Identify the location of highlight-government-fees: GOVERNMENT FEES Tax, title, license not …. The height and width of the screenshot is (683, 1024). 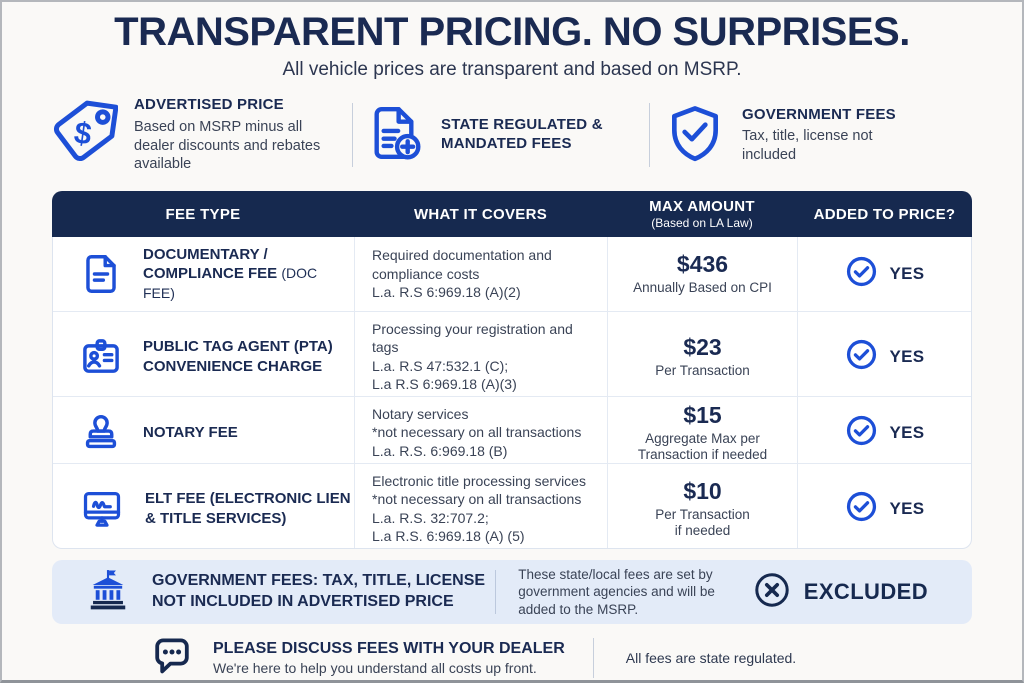
(813, 135).